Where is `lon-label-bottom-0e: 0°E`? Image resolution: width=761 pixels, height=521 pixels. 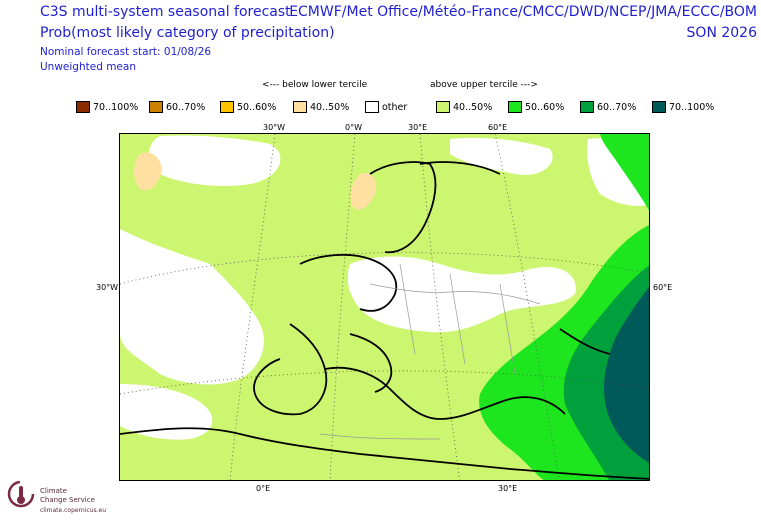
lon-label-bottom-0e: 0°E is located at coordinates (263, 488).